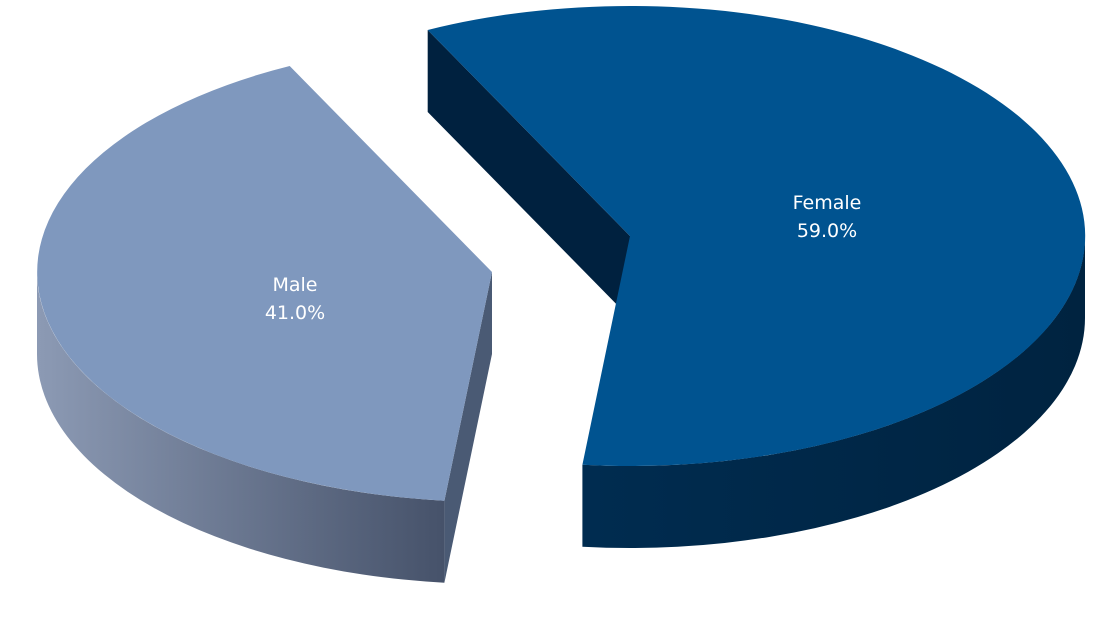  What do you see at coordinates (827, 231) in the screenshot?
I see `pie-slice-female-percent-label: 59.0%` at bounding box center [827, 231].